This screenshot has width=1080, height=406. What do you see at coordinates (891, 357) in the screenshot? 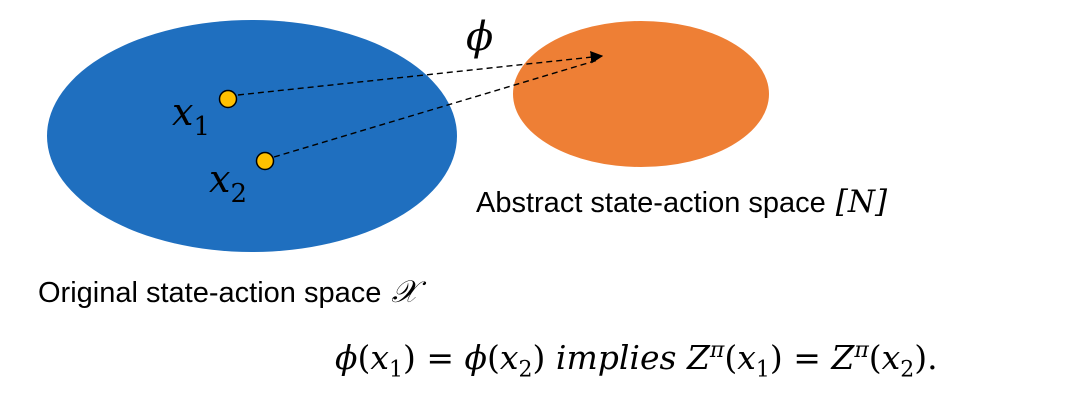
I see `formula-x-4: x` at bounding box center [891, 357].